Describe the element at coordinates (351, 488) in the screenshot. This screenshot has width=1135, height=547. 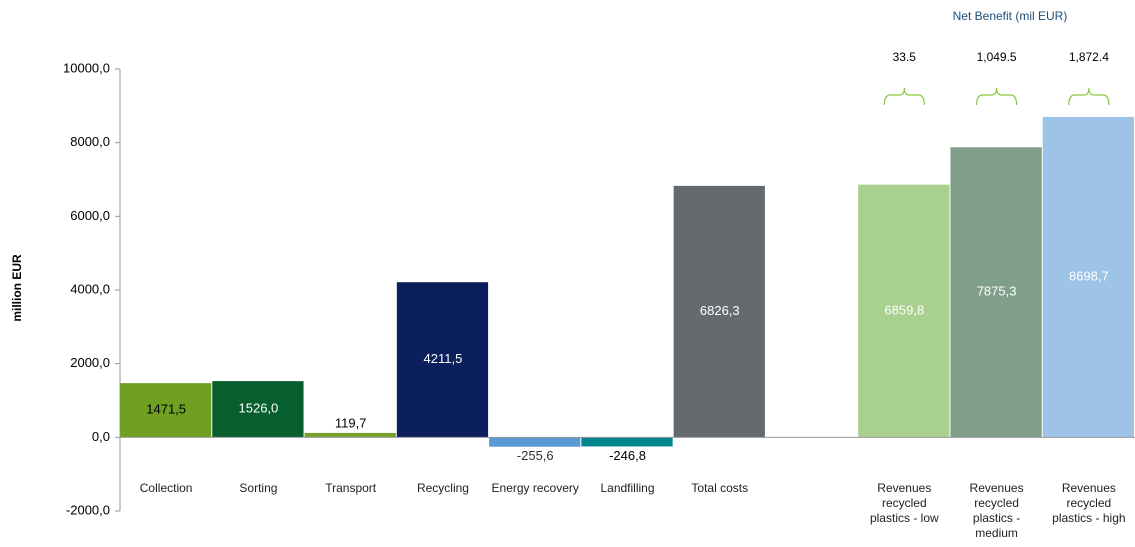
I see `x-tick-label: Transport` at that location.